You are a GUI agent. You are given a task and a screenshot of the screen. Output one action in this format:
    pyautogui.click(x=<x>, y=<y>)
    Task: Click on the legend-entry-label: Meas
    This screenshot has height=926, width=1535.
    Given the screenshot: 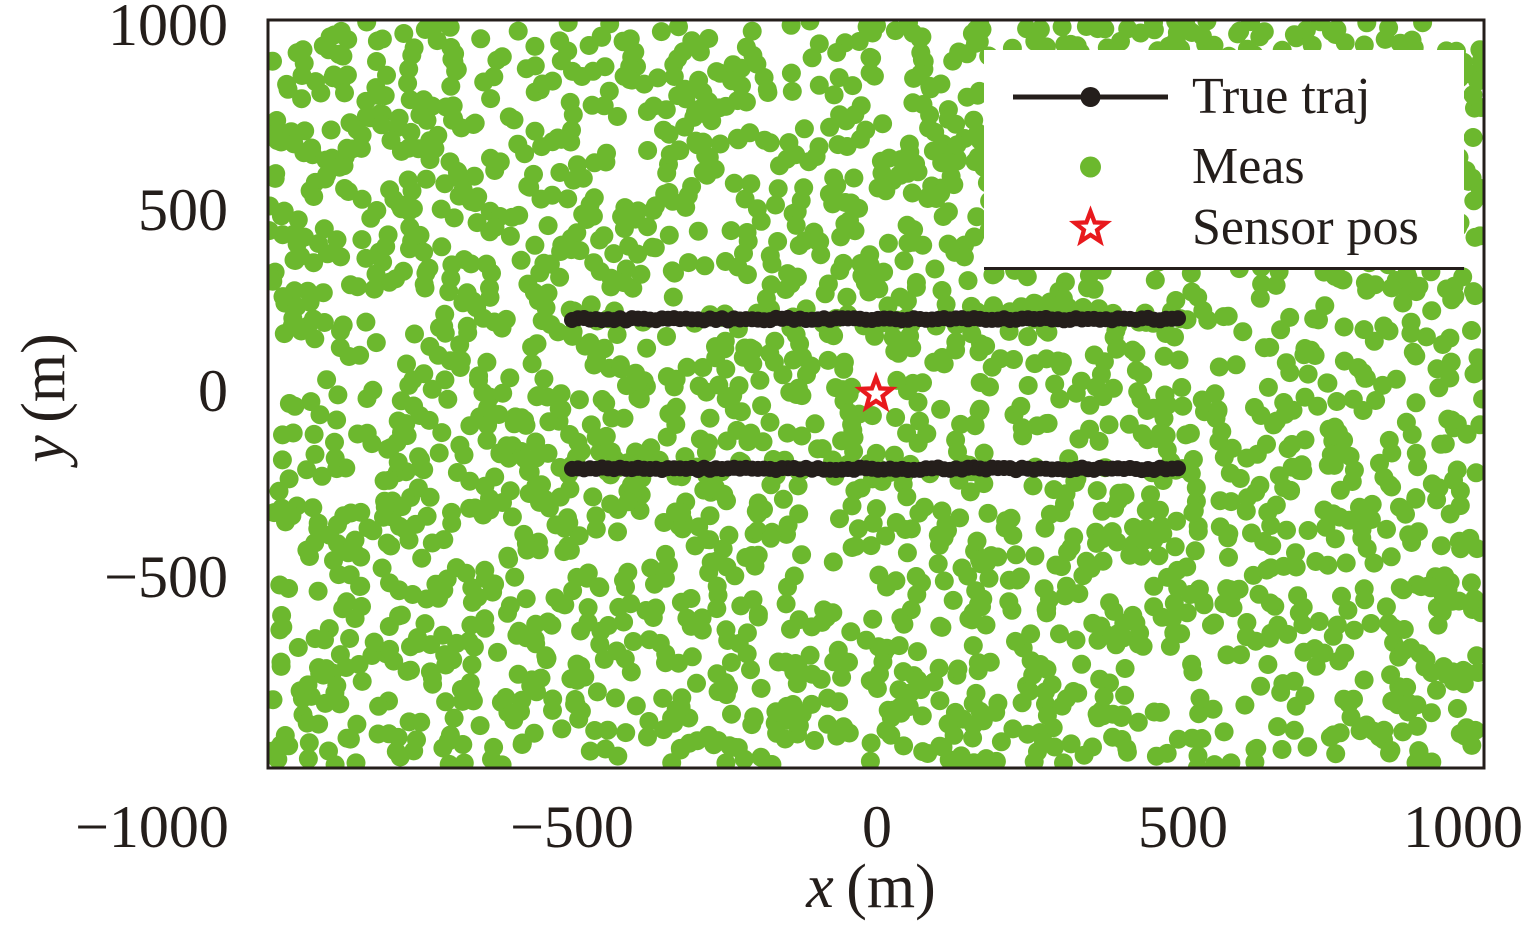 What is the action you would take?
    pyautogui.click(x=1248, y=166)
    